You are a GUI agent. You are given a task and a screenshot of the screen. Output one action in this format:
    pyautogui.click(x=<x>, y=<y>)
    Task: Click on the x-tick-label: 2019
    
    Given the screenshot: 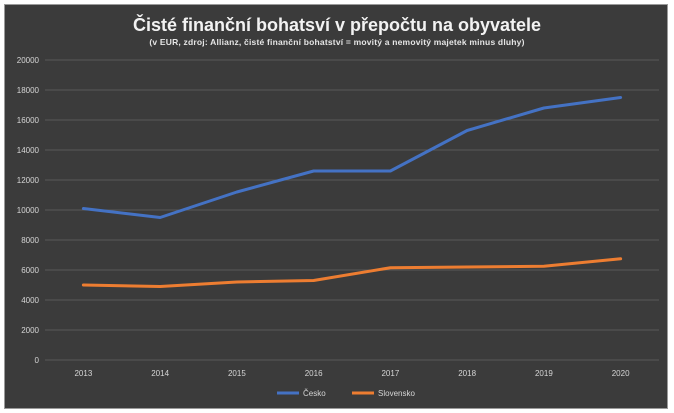 What is the action you would take?
    pyautogui.click(x=544, y=373)
    